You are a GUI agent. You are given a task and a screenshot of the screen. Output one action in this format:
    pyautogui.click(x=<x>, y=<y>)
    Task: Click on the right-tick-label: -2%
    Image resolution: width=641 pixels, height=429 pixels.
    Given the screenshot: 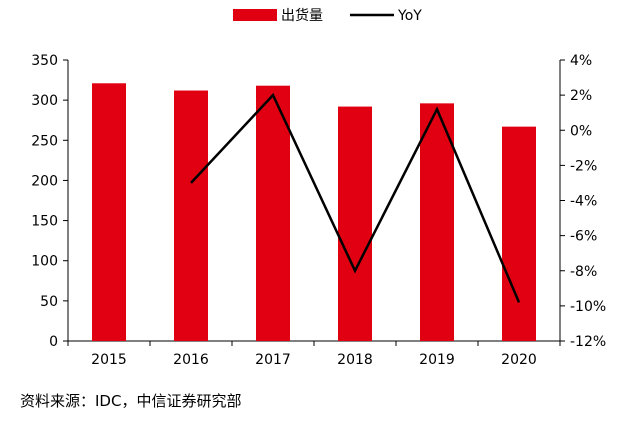 What is the action you would take?
    pyautogui.click(x=583, y=166)
    